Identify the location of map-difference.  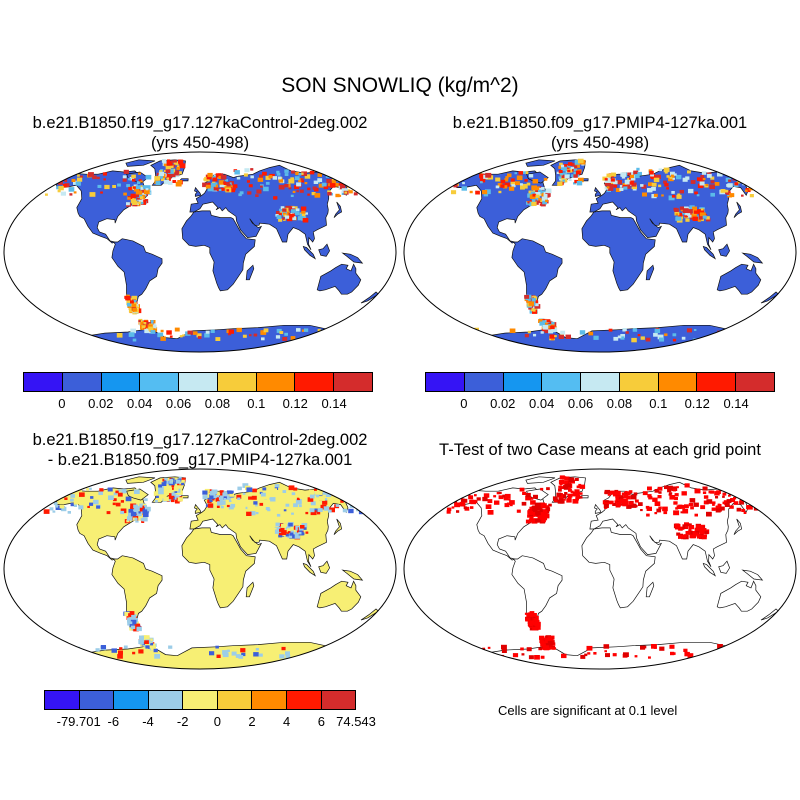
(200, 569).